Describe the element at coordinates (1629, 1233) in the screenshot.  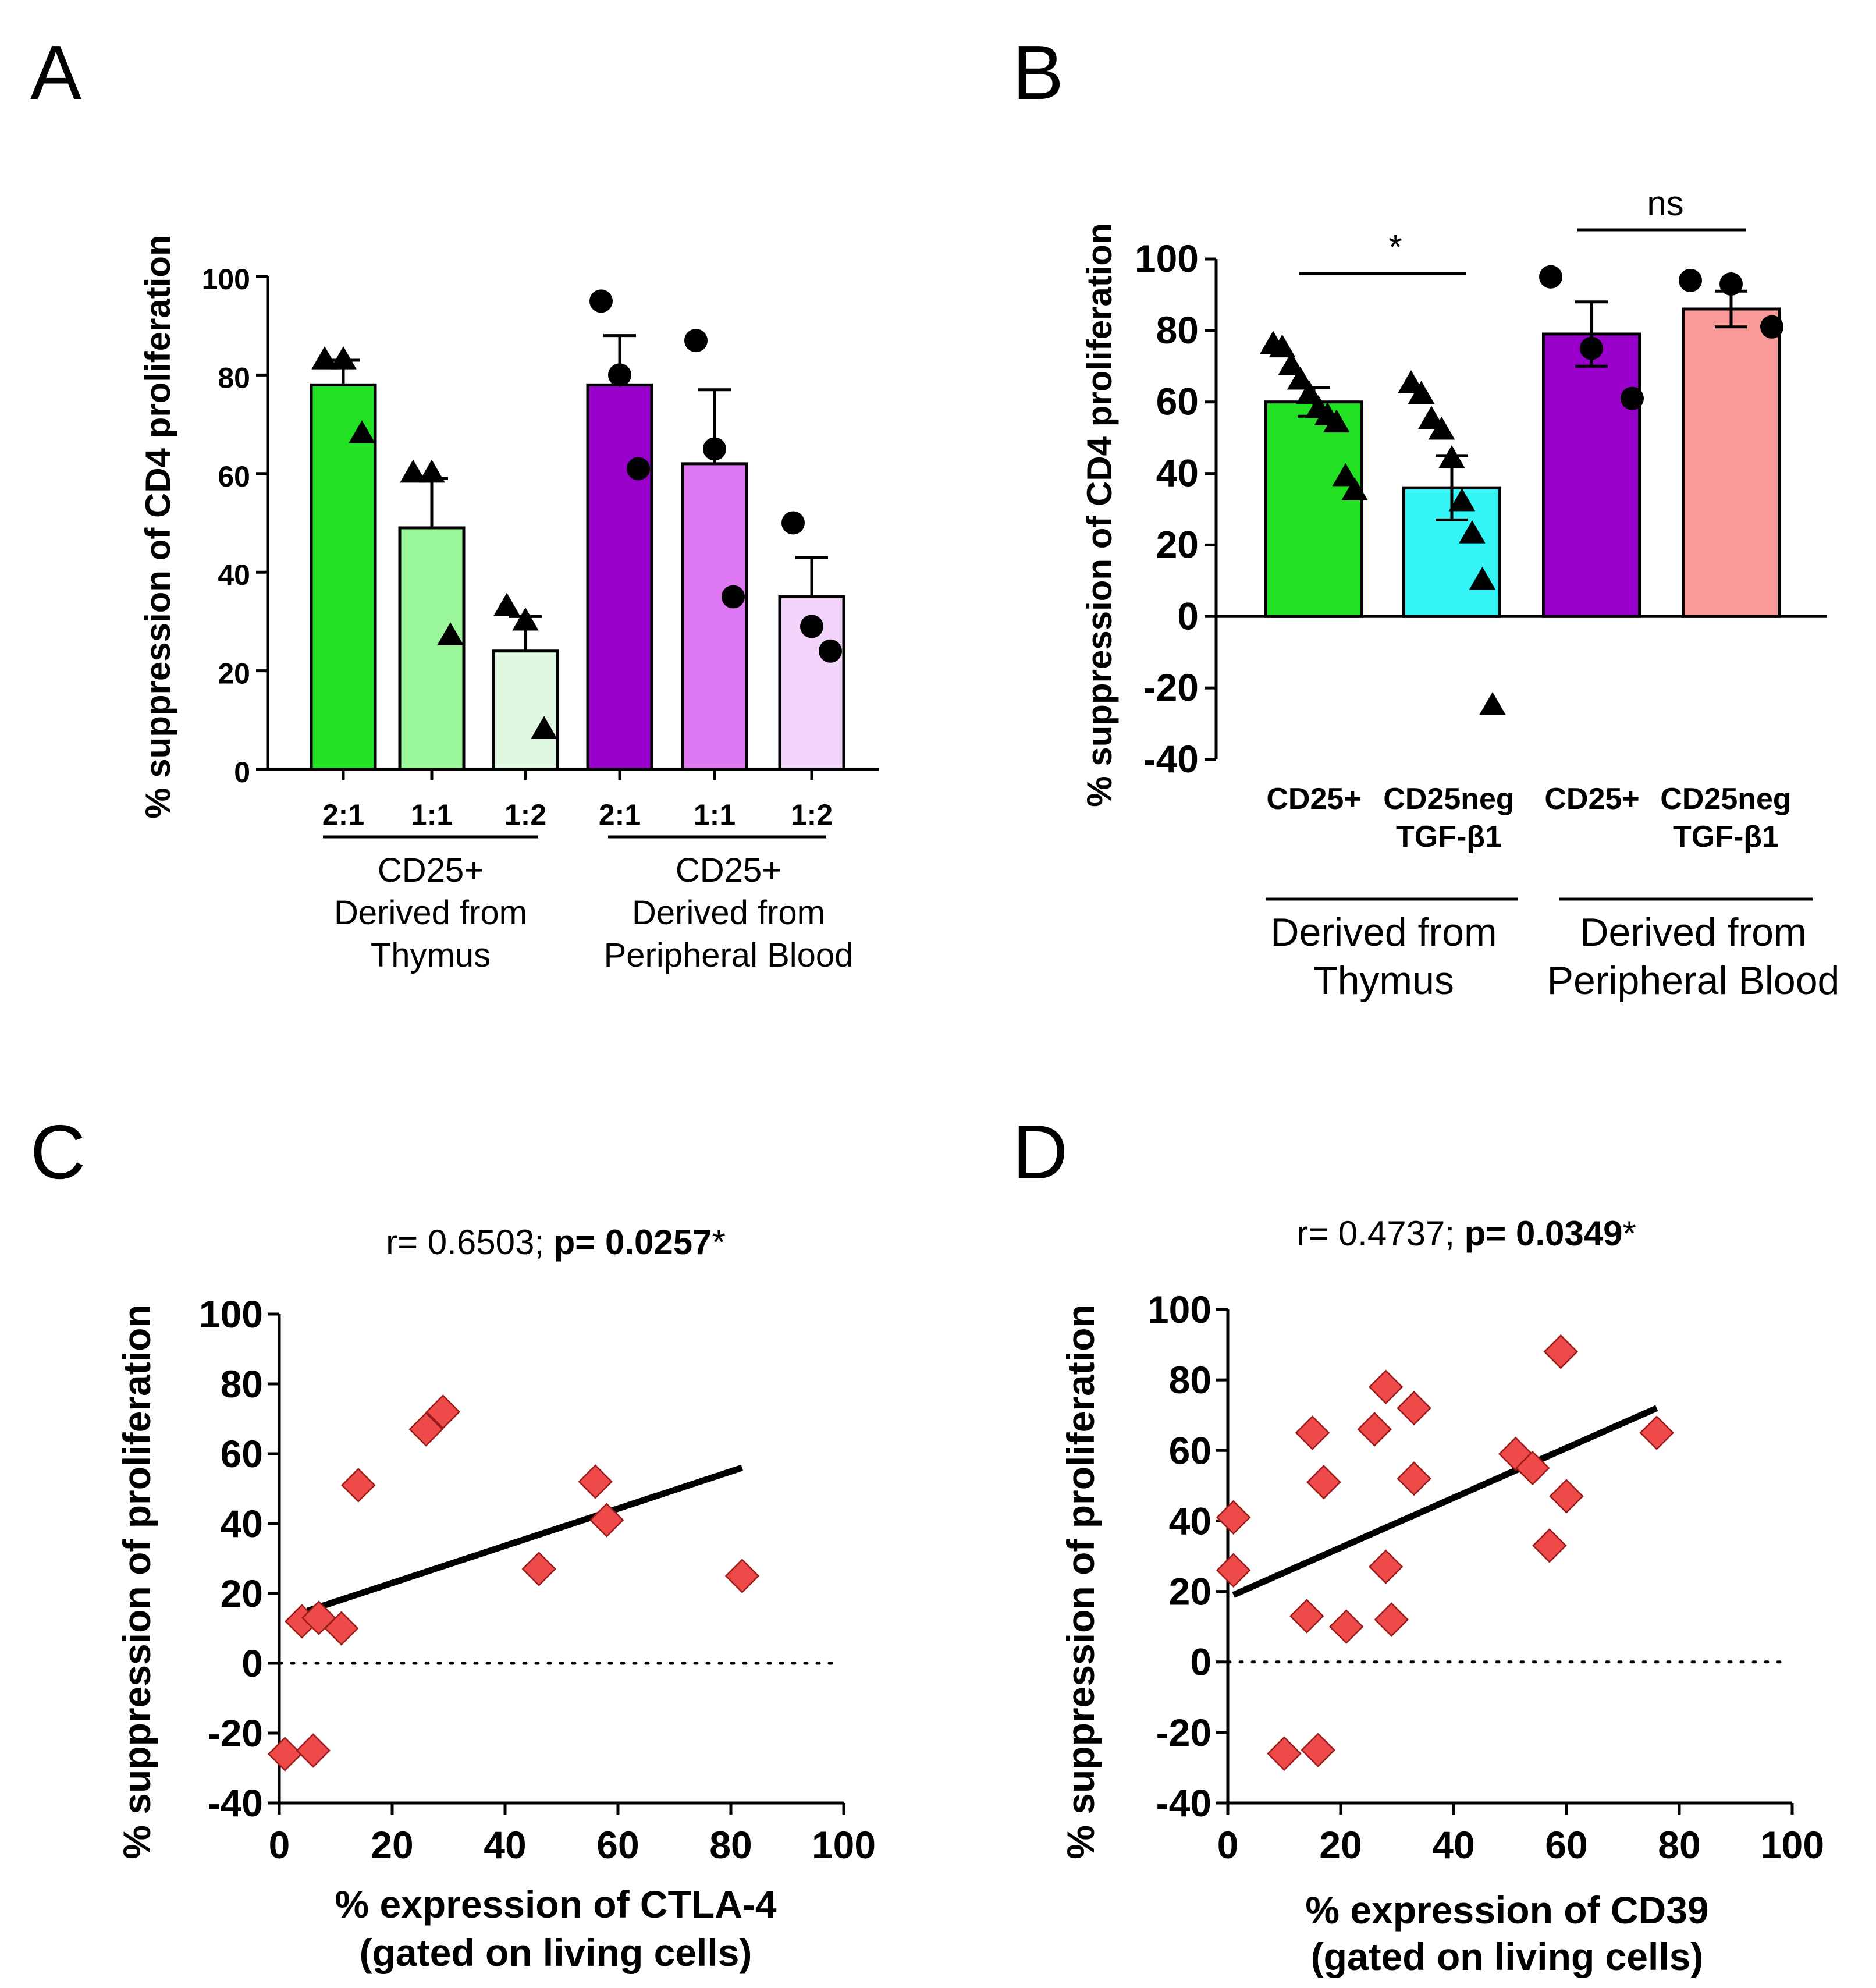
I see `panel-d-stat-star: *` at that location.